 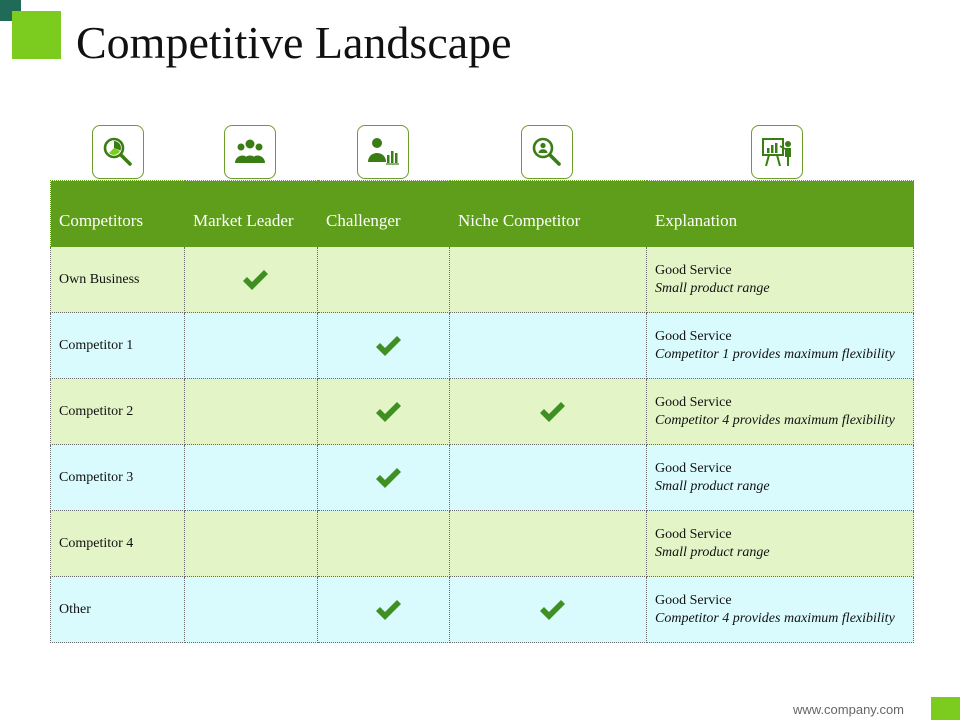 What do you see at coordinates (383, 213) in the screenshot?
I see `header-challenger: Challenger` at bounding box center [383, 213].